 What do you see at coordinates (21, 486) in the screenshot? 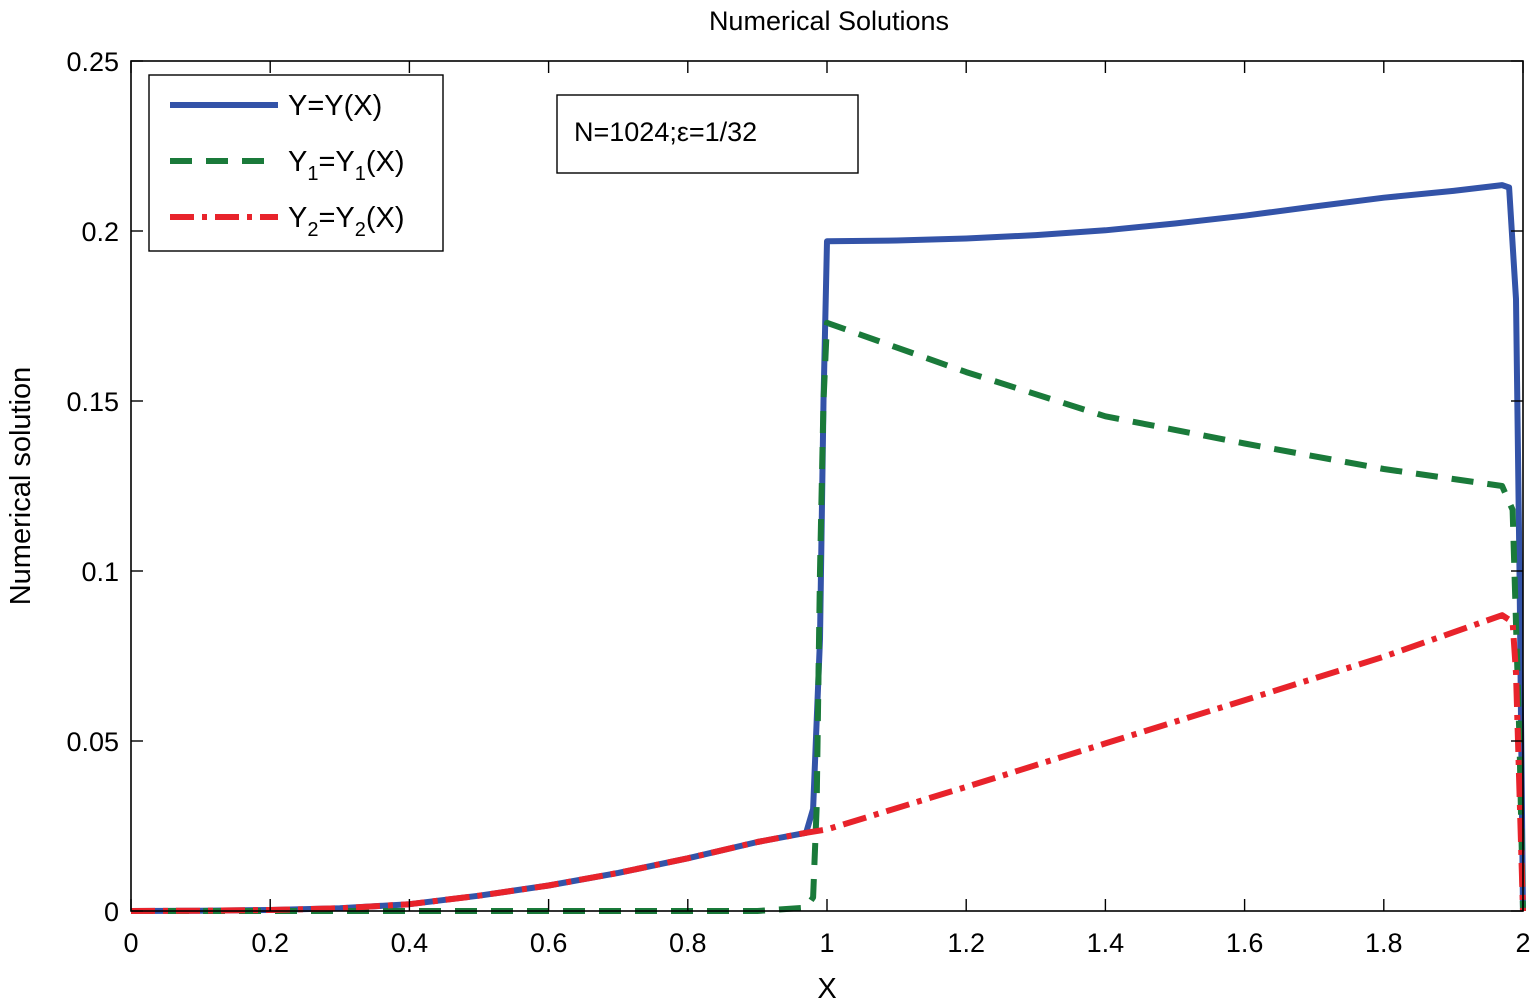
I see `y-axis-title: Numerical solution` at bounding box center [21, 486].